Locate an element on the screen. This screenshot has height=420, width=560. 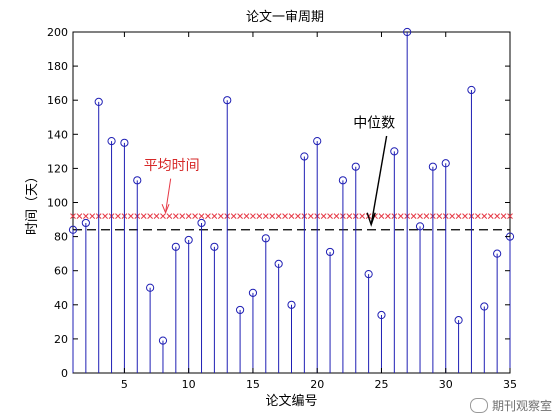
x-tick-label: 25 is located at coordinates (381, 384).